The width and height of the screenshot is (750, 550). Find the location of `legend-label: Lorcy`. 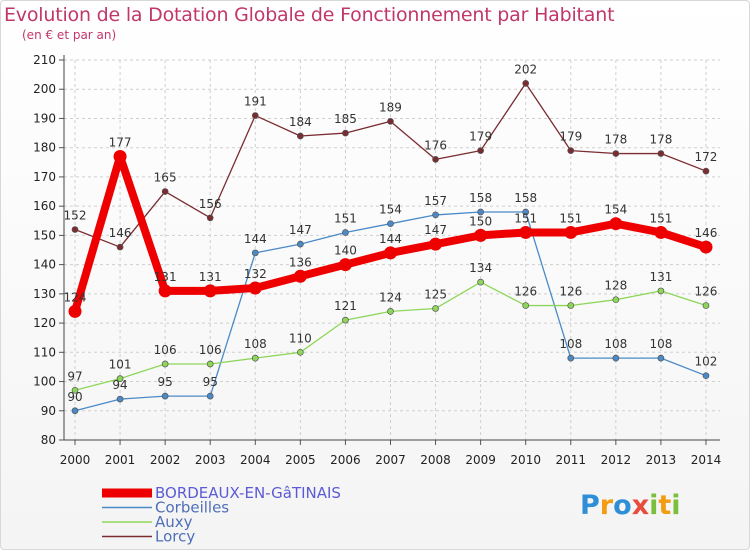

legend-label: Lorcy is located at coordinates (175, 537).